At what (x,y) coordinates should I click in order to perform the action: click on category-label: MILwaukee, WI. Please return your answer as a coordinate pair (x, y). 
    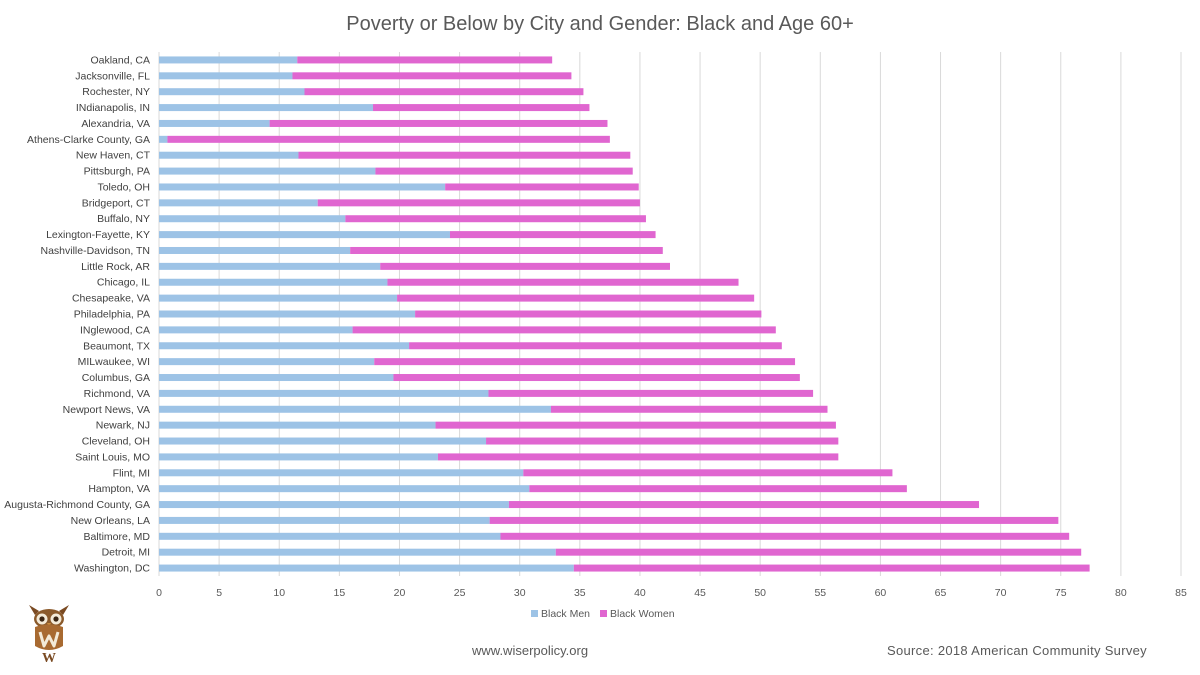
    Looking at the image, I should click on (114, 362).